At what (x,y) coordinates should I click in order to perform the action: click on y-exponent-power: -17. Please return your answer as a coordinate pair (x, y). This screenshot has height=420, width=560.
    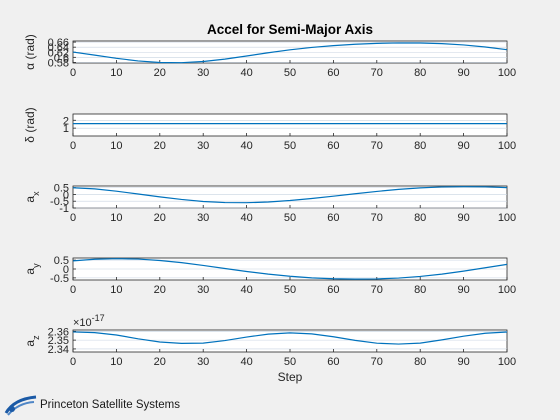
    Looking at the image, I should click on (98, 318).